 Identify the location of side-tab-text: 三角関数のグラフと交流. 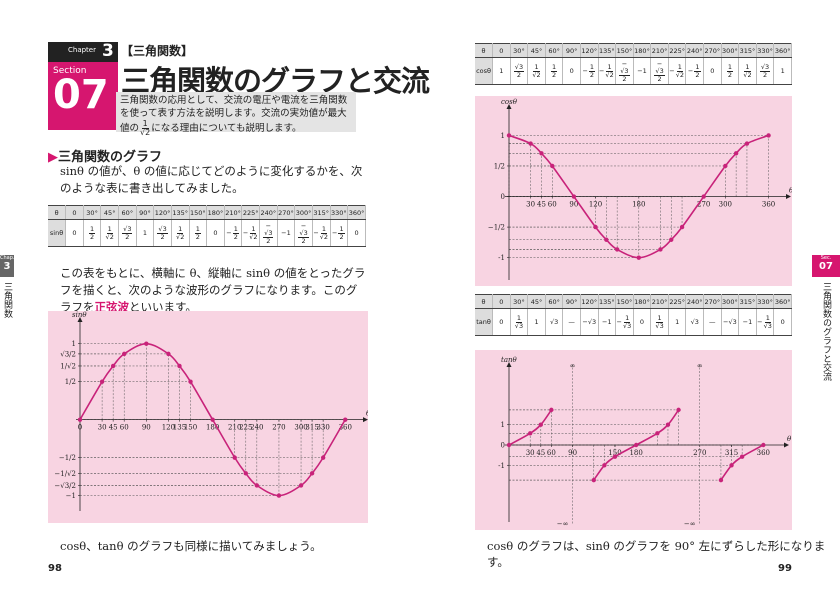
(826, 331).